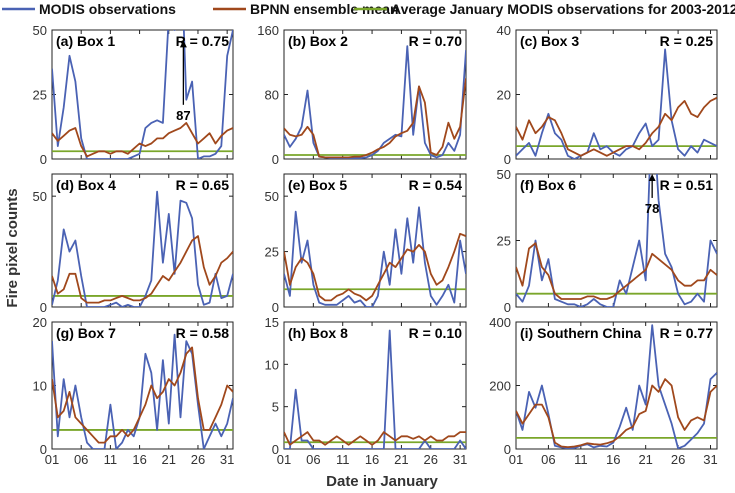 The image size is (735, 493). I want to click on panel-title: (h) Box 8, so click(318, 333).